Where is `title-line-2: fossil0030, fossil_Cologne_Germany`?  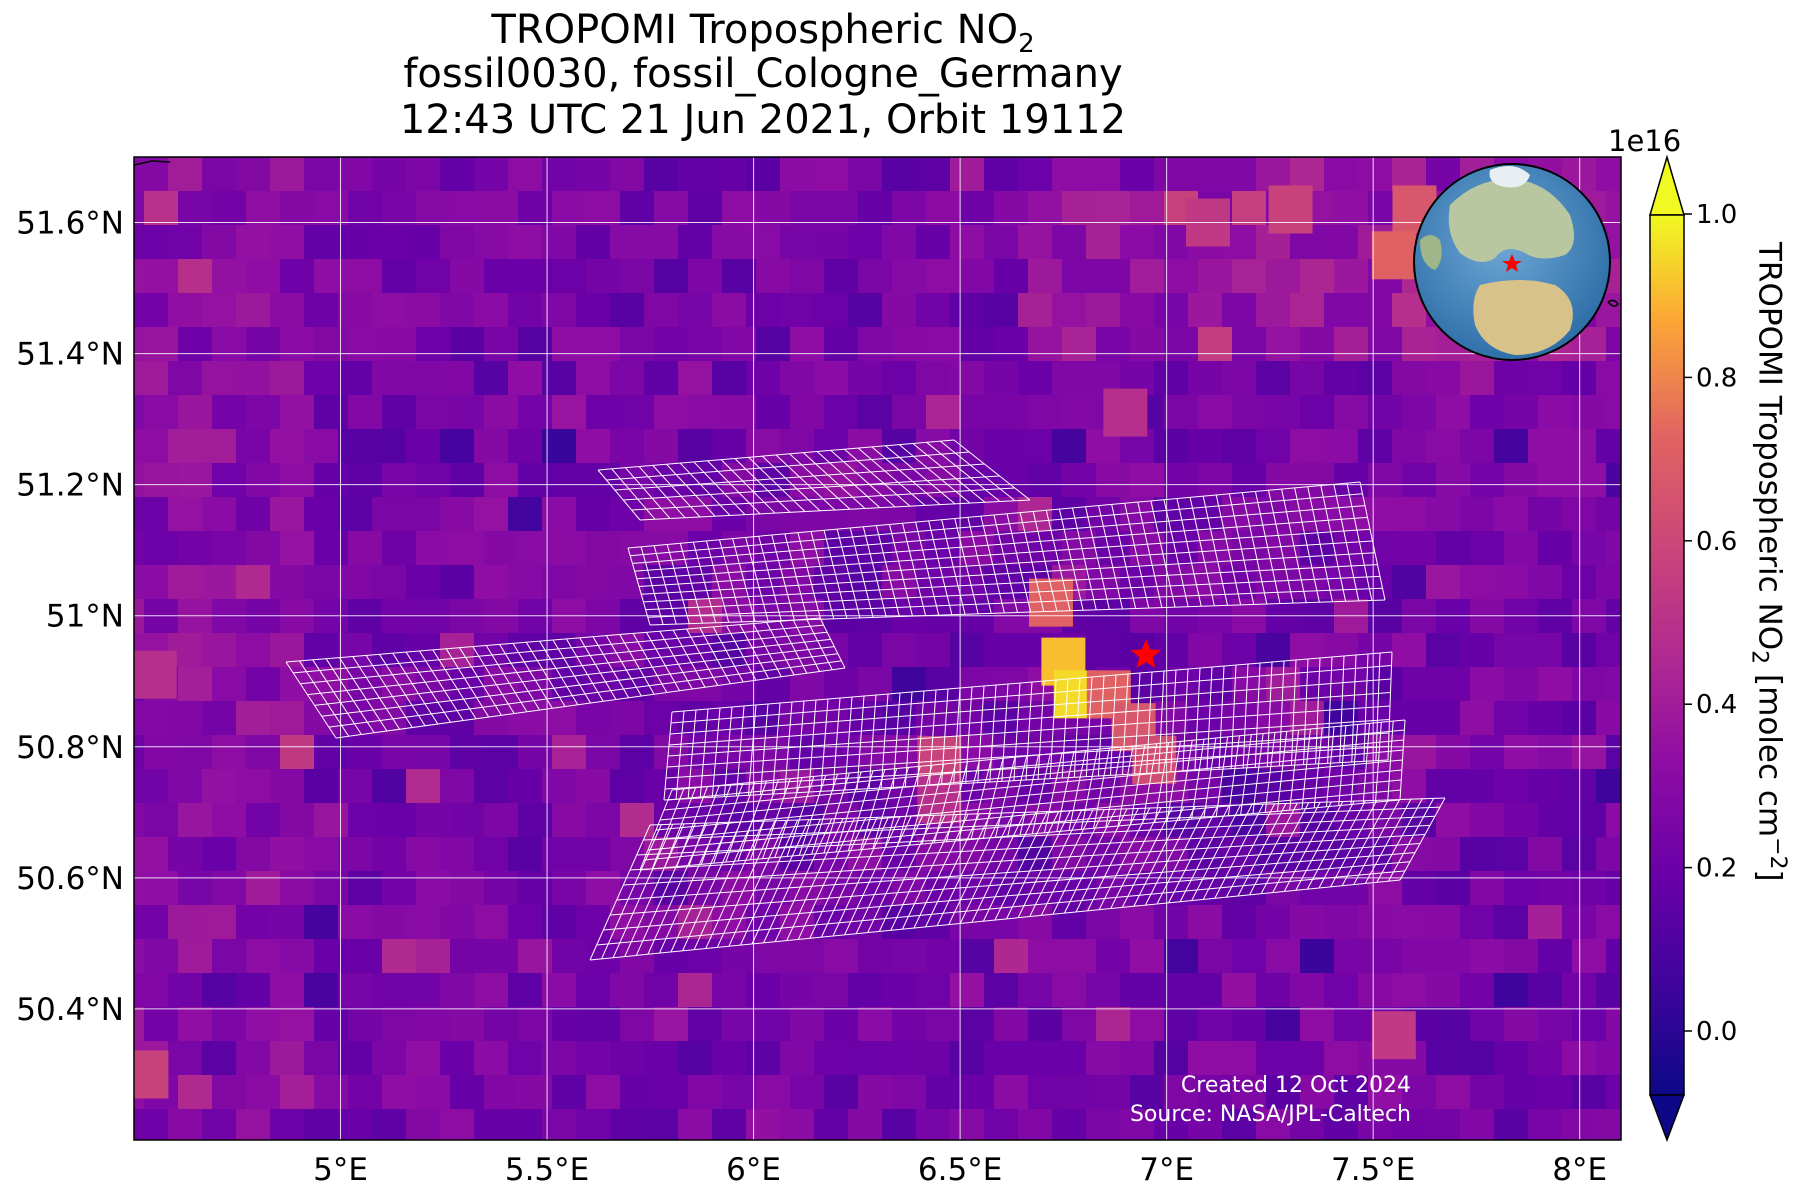 title-line-2: fossil0030, fossil_Cologne_Germany is located at coordinates (763, 74).